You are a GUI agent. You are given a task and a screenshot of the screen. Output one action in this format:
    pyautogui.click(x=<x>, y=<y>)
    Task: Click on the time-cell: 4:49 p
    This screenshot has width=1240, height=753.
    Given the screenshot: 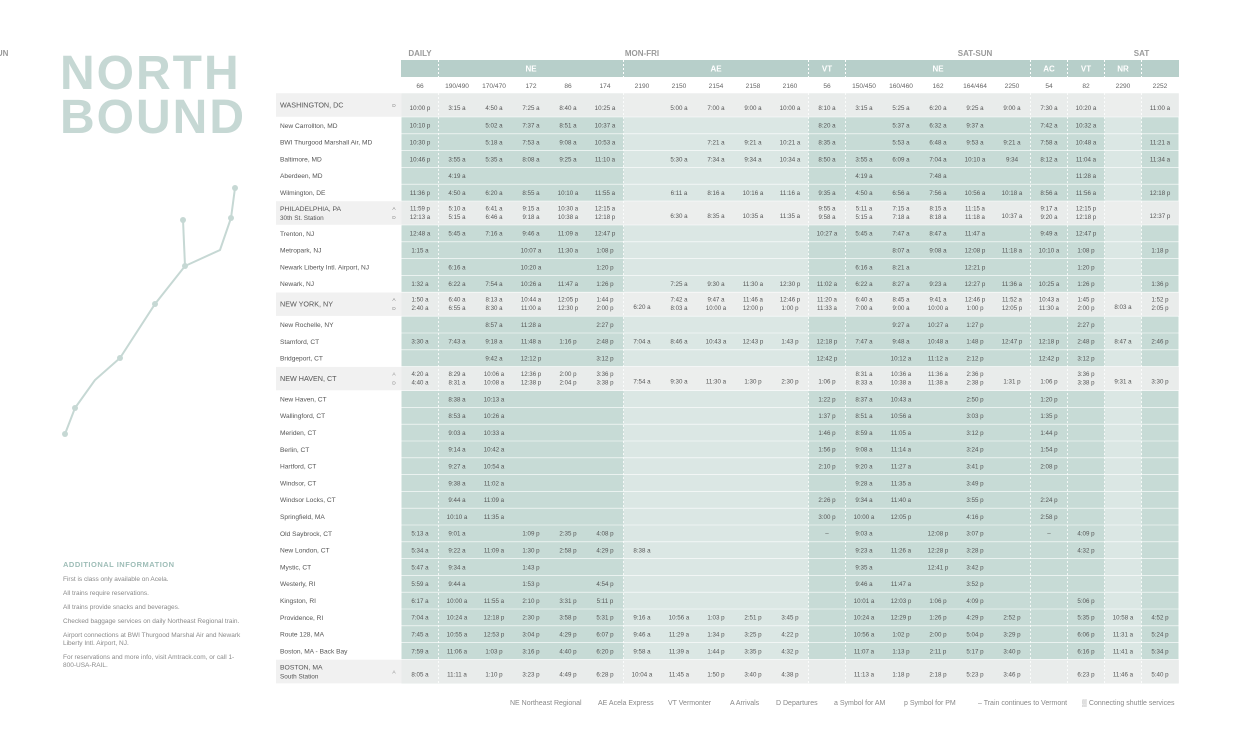 What is the action you would take?
    pyautogui.click(x=568, y=674)
    